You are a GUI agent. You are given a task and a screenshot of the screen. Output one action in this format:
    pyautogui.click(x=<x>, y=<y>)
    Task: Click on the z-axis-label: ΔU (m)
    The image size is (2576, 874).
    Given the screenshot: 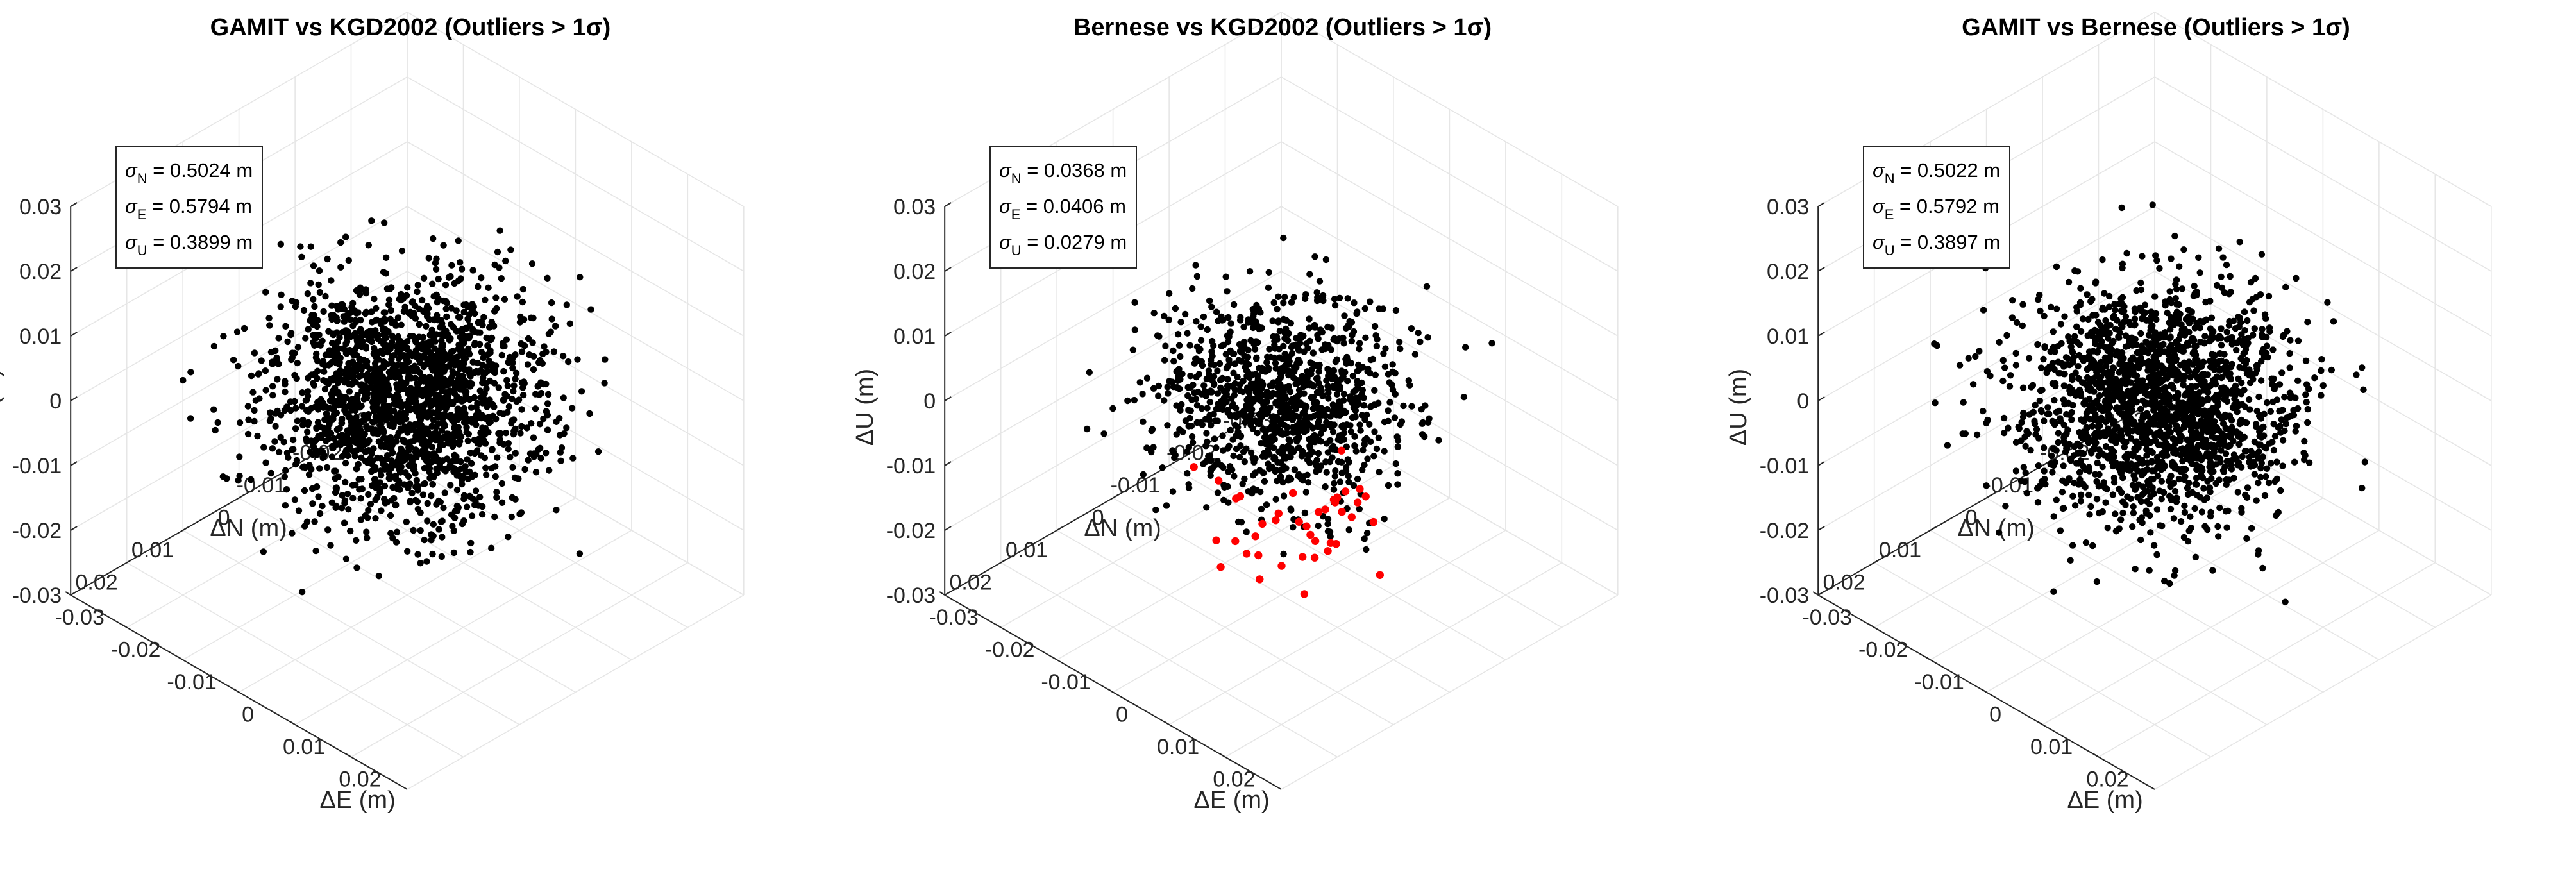 What is the action you would take?
    pyautogui.click(x=2, y=407)
    